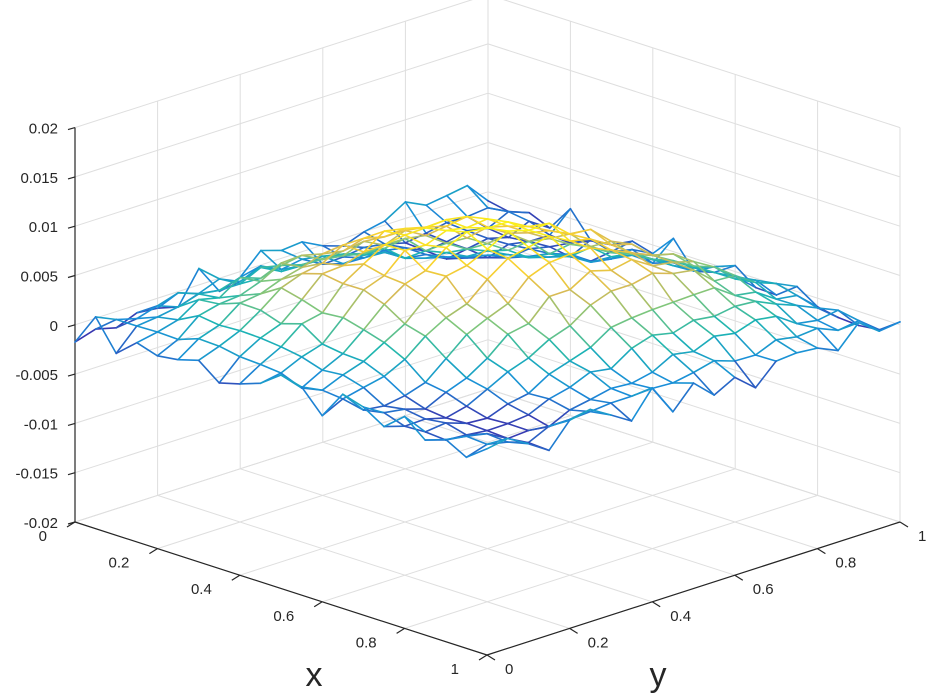 The width and height of the screenshot is (926, 694). I want to click on z-tick-label-2: -0.01, so click(41, 424).